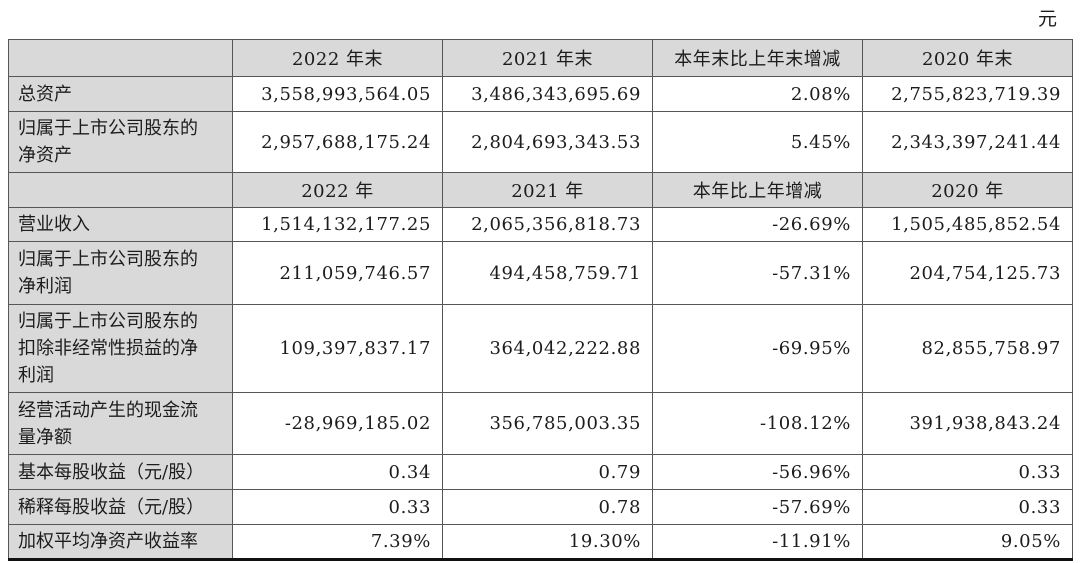 The height and width of the screenshot is (563, 1080). Describe the element at coordinates (337, 348) in the screenshot. I see `value-cell: 109,397,837.17` at that location.